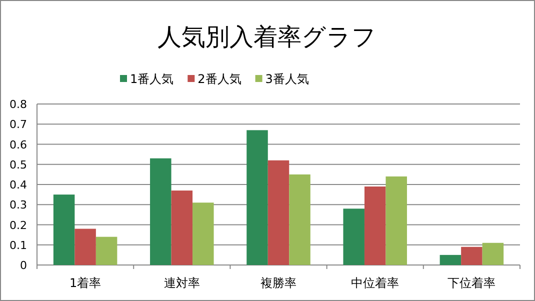 This screenshot has height=301, width=535. Describe the element at coordinates (152, 79) in the screenshot. I see `legend-label: 1番人気` at that location.